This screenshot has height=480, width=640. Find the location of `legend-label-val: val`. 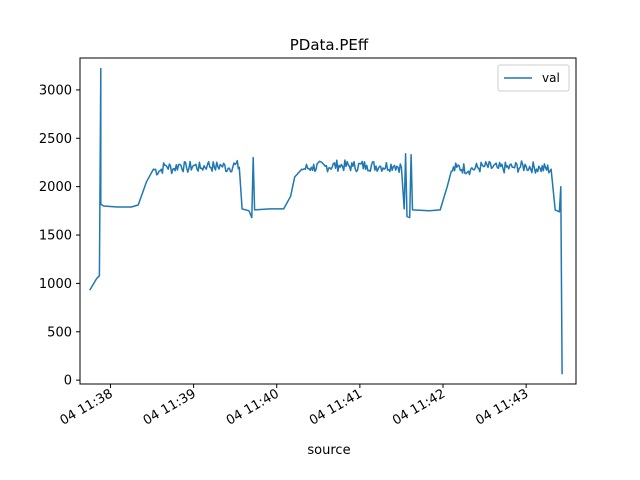

legend-label-val: val is located at coordinates (551, 78).